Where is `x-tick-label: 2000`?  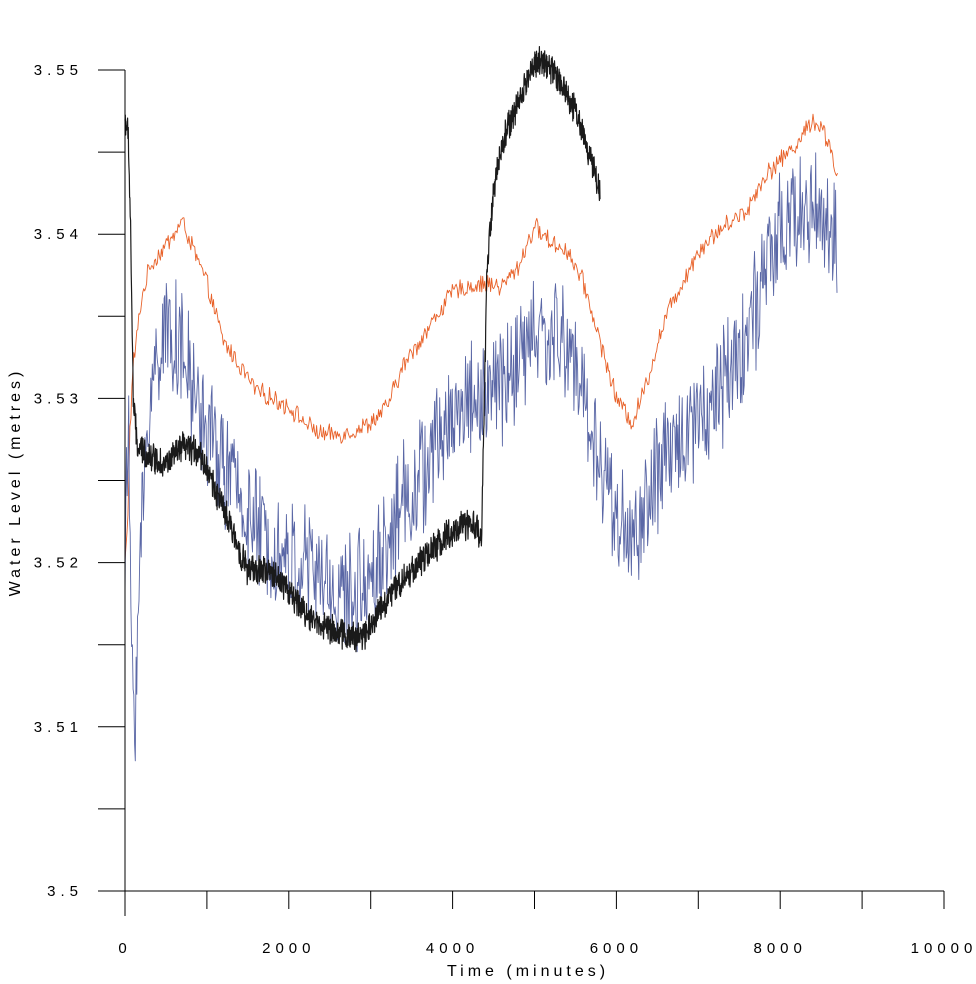
x-tick-label: 2000 is located at coordinates (288, 948).